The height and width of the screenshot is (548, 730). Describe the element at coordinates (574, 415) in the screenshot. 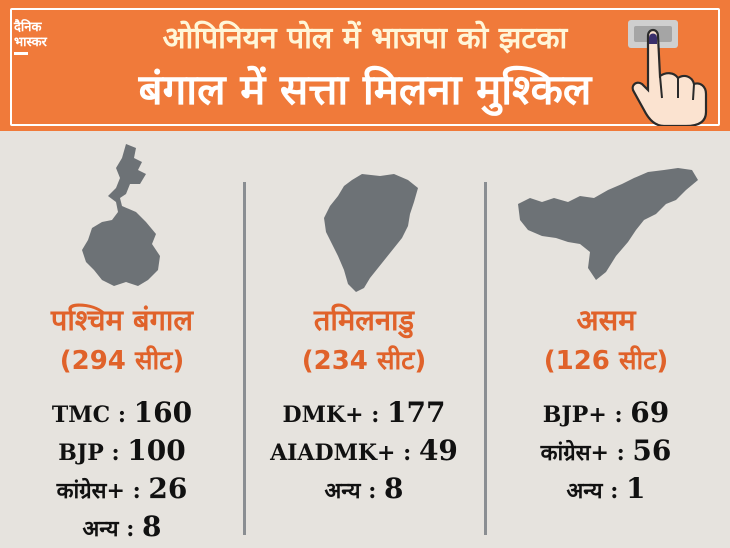

I see `party-name: BJP+` at that location.